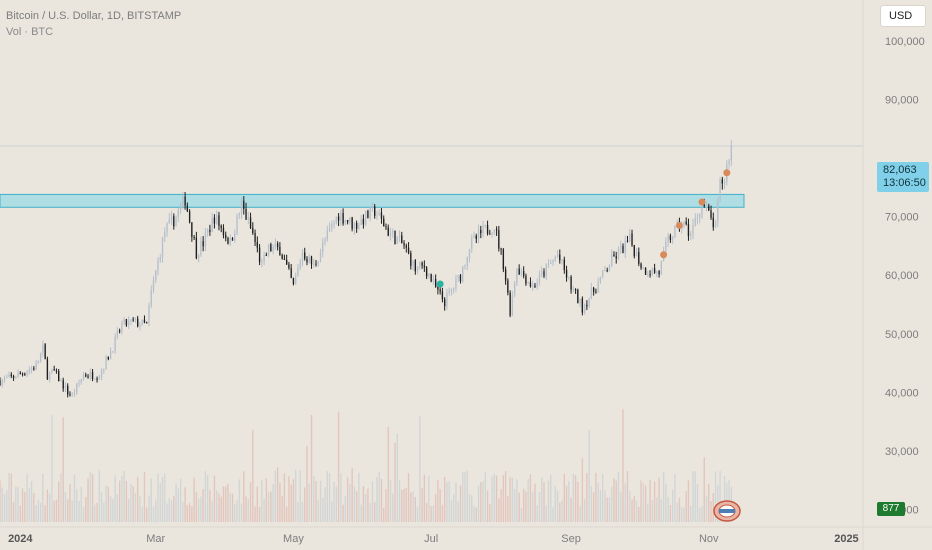  What do you see at coordinates (94, 16) in the screenshot?
I see `symbol-title: Bitcoin / U.S. Dollar, 1D, BITSTAMP` at bounding box center [94, 16].